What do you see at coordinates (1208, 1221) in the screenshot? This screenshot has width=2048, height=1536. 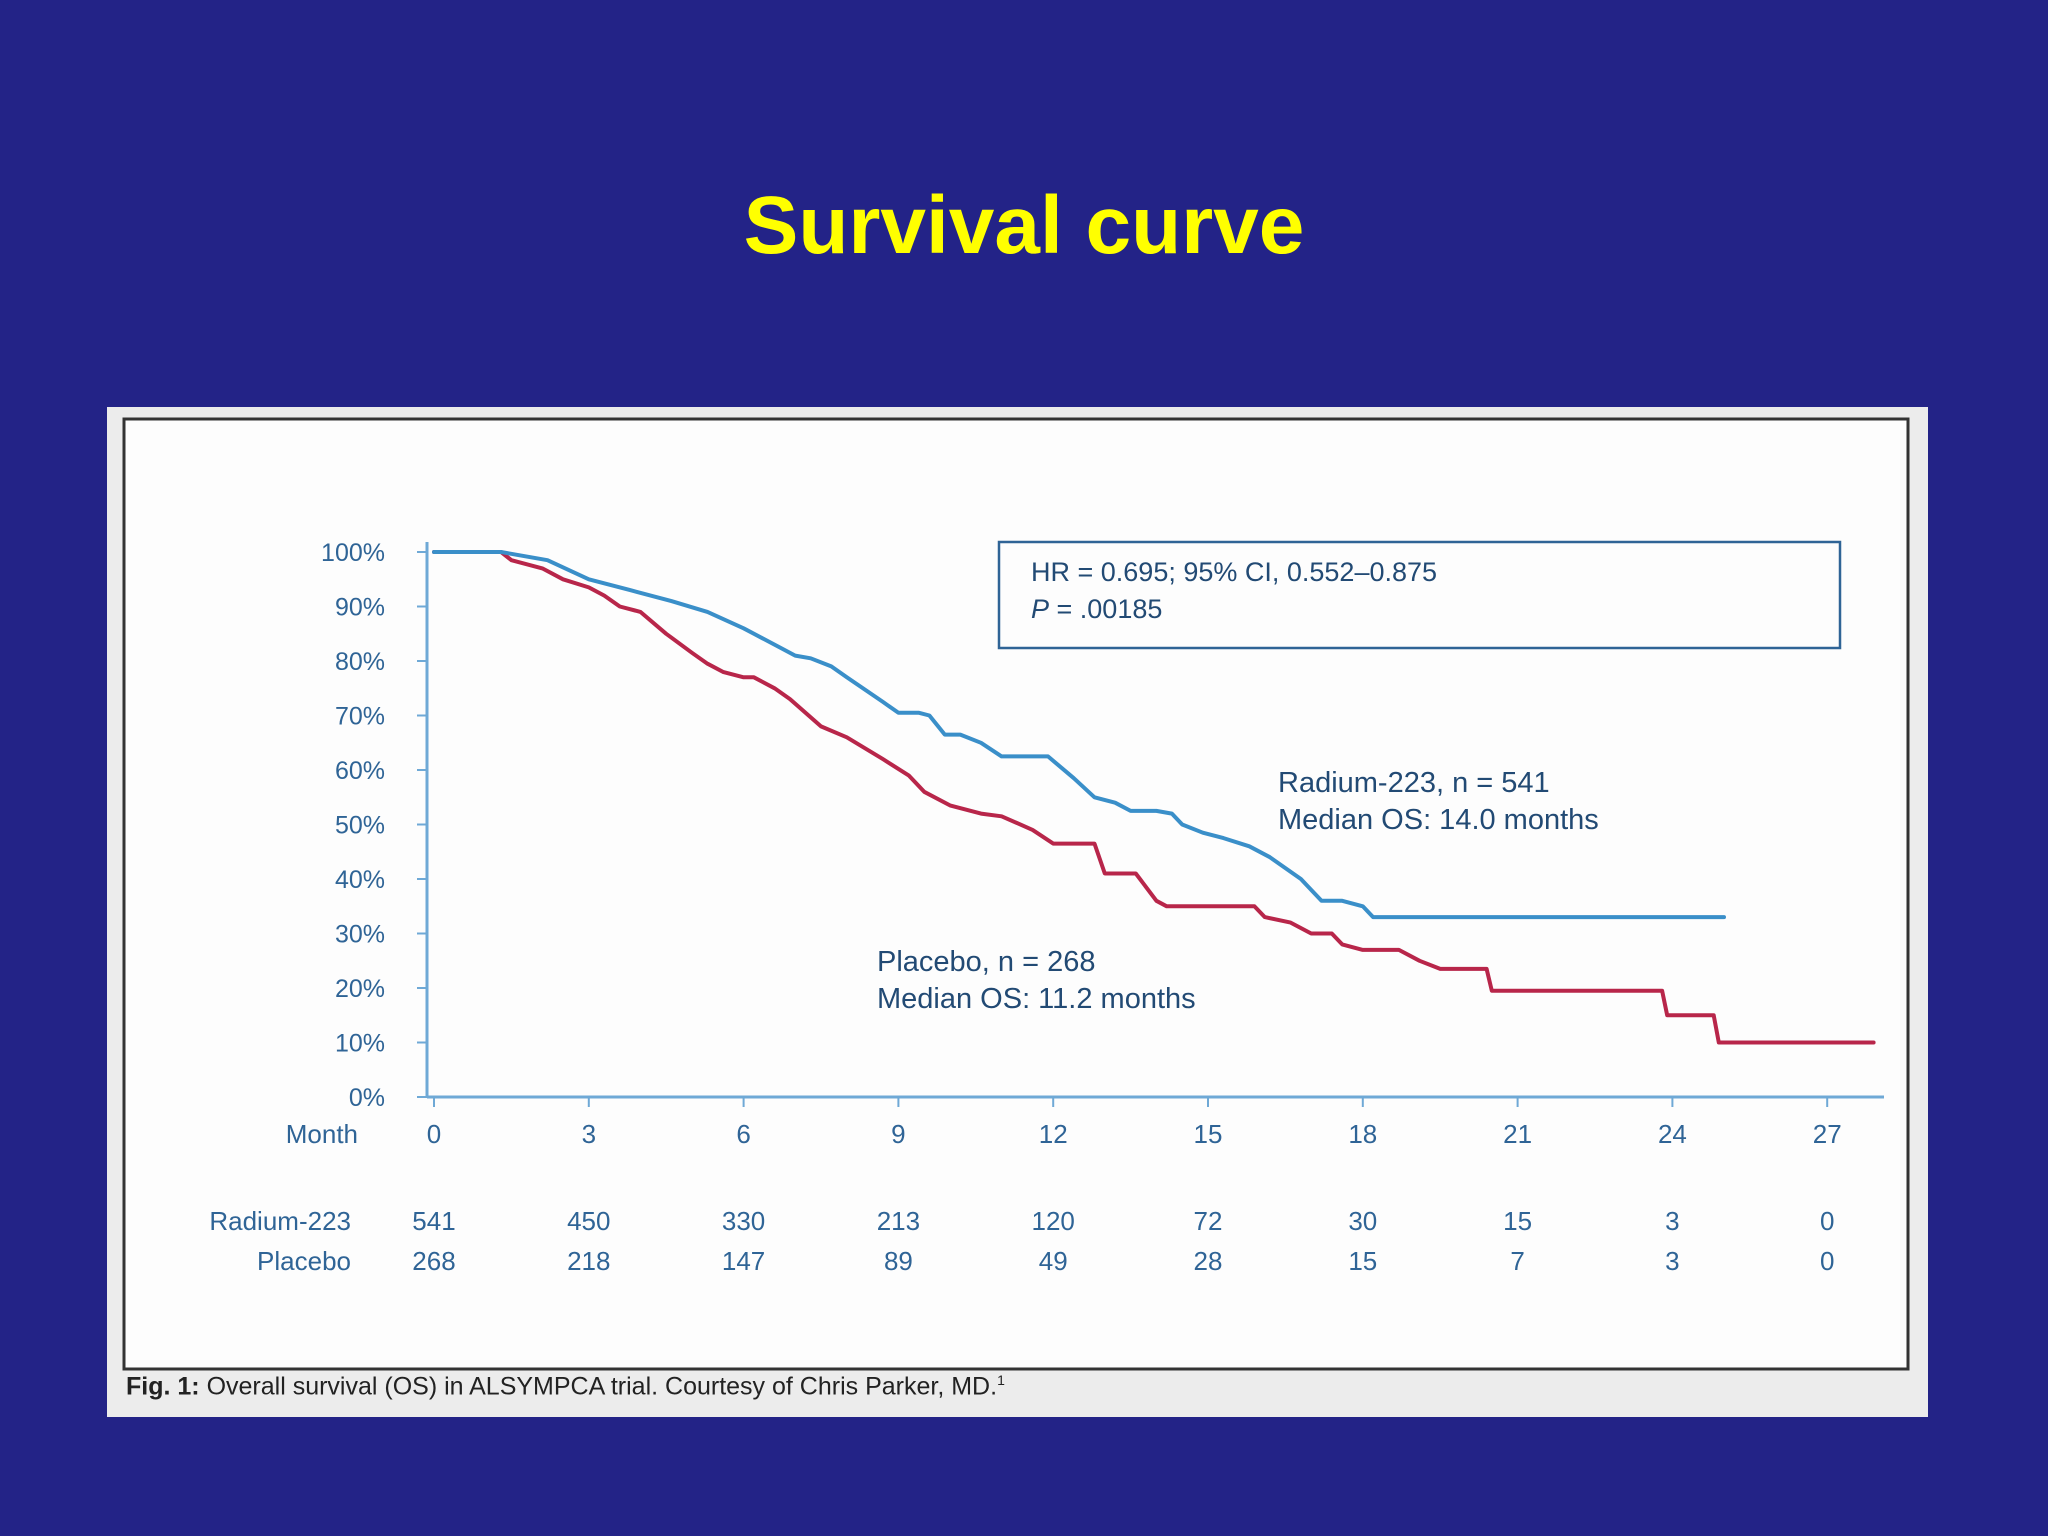 I see `at-risk-radium-value: 72` at bounding box center [1208, 1221].